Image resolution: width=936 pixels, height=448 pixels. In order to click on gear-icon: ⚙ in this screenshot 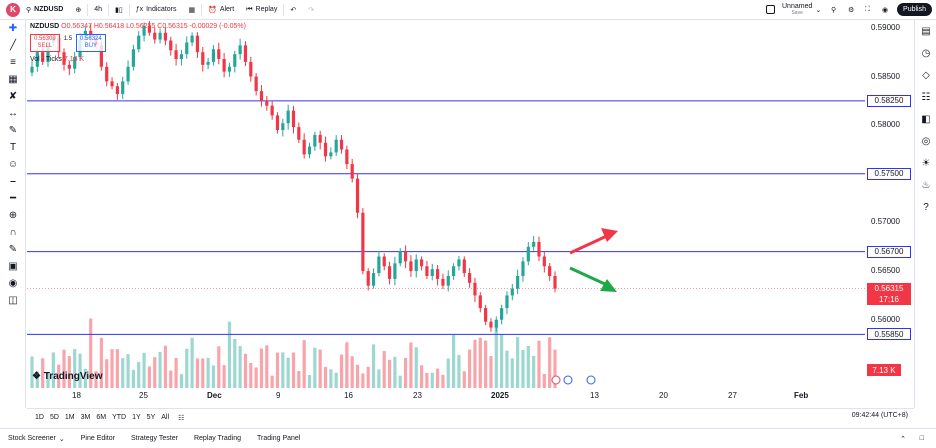, I will do `click(851, 10)`.